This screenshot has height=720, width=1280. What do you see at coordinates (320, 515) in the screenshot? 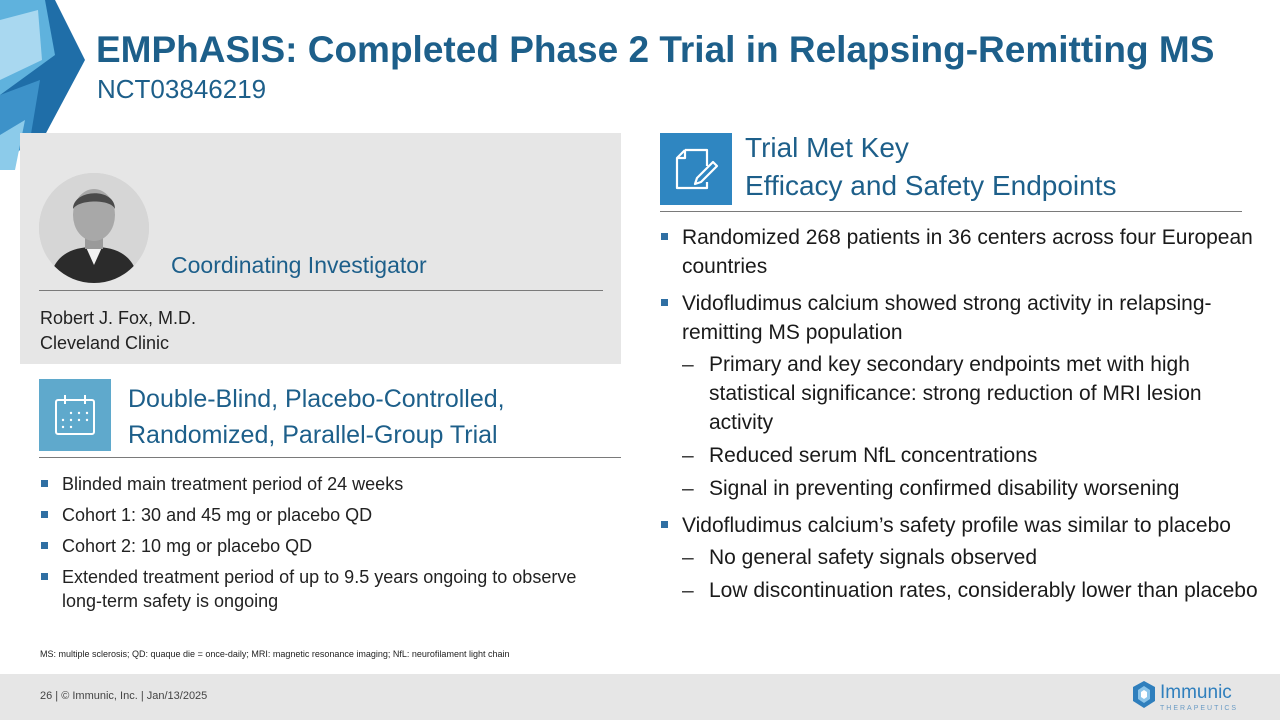
I see `list-item: Cohort 1: 30 and 45 mg or placebo QD` at bounding box center [320, 515].